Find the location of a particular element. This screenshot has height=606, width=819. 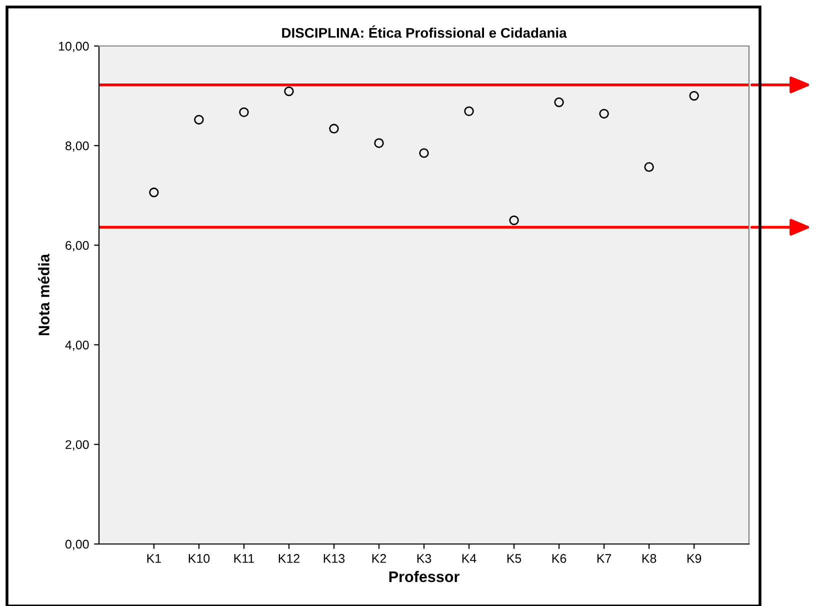

x-tick-label: K7 is located at coordinates (604, 558).